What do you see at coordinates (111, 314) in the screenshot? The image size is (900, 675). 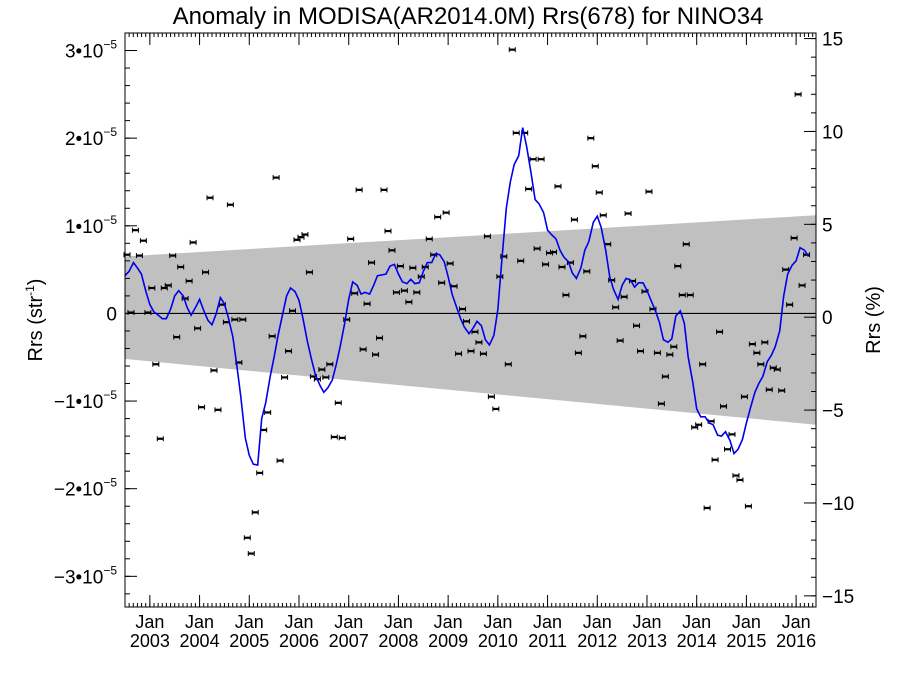 I see `left-tick-label: 0` at bounding box center [111, 314].